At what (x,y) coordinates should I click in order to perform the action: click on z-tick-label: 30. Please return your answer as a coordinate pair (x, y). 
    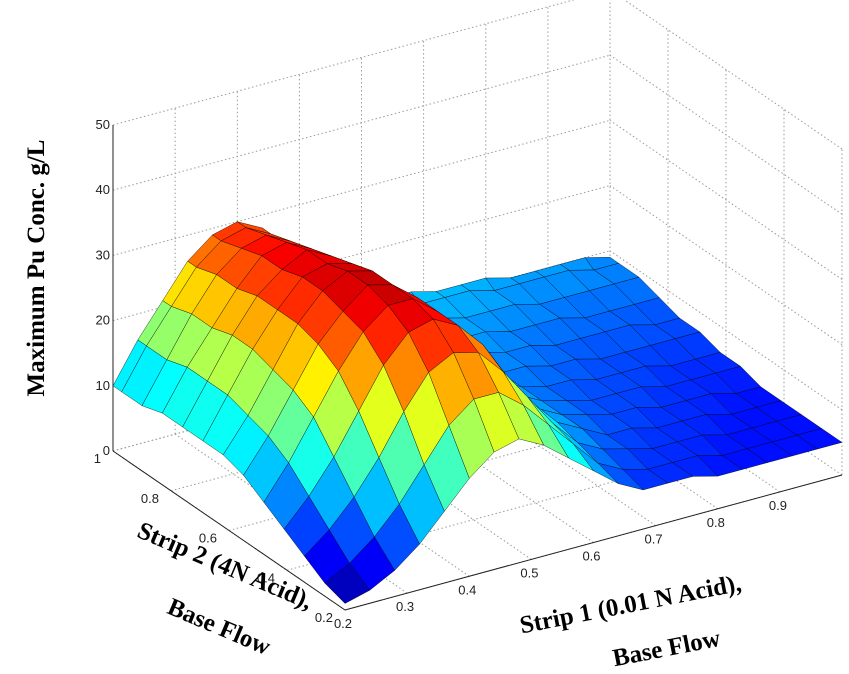
    Looking at the image, I should click on (103, 254).